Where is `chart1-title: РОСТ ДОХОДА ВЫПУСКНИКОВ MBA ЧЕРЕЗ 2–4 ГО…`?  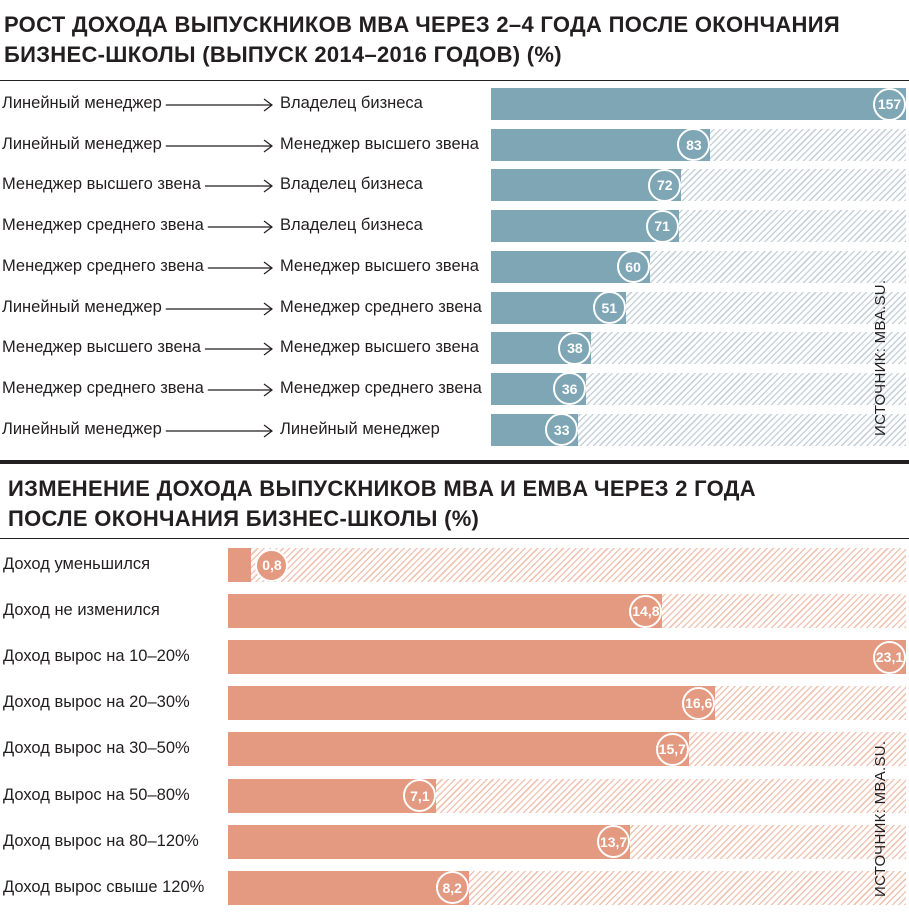 chart1-title: РОСТ ДОХОДА ВЫПУСКНИКОВ MBA ЧЕРЕЗ 2–4 ГО… is located at coordinates (422, 39).